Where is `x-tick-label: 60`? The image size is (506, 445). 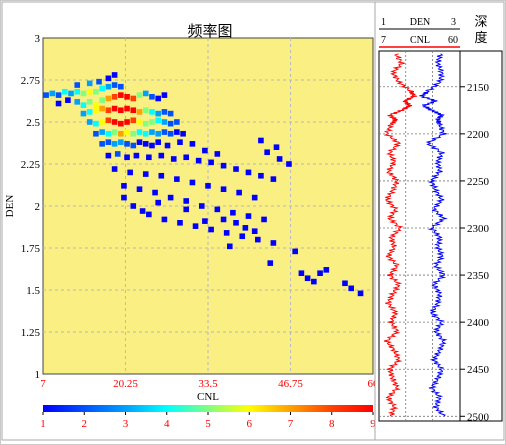
x-tick-label: 60 is located at coordinates (374, 384).